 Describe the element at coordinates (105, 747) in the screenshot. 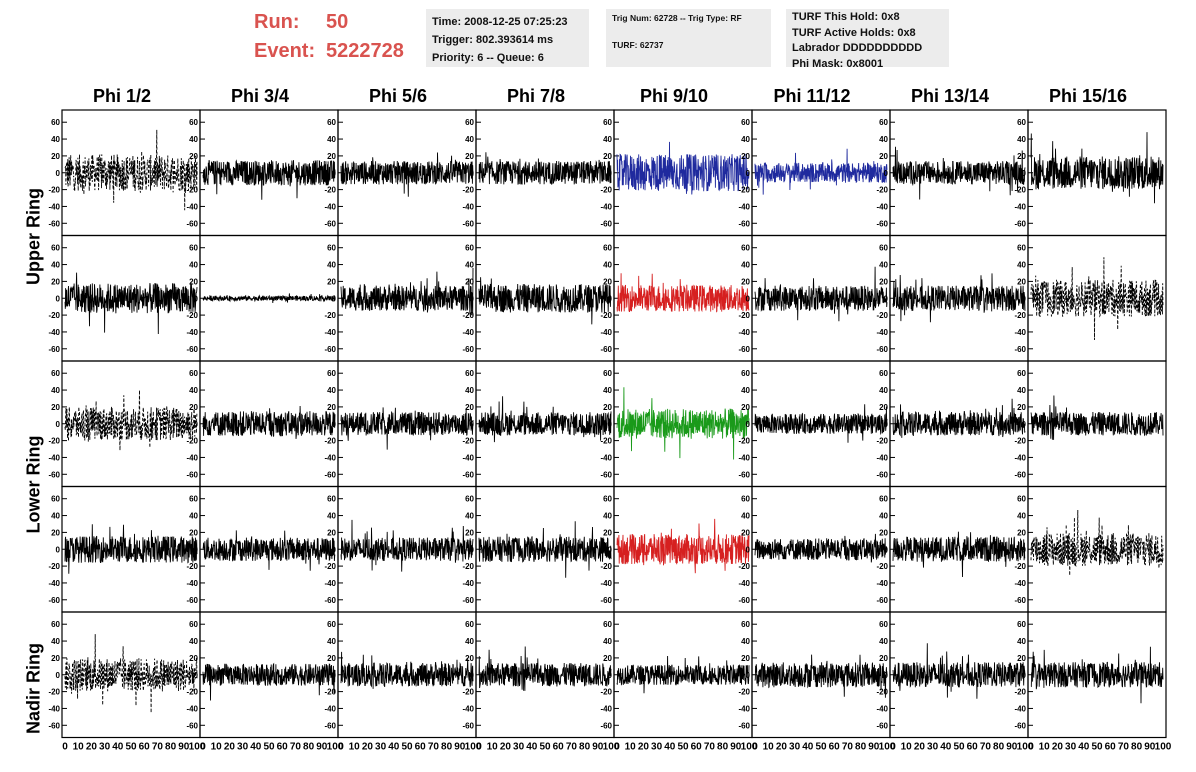

I see `x-tick-label: 30` at that location.